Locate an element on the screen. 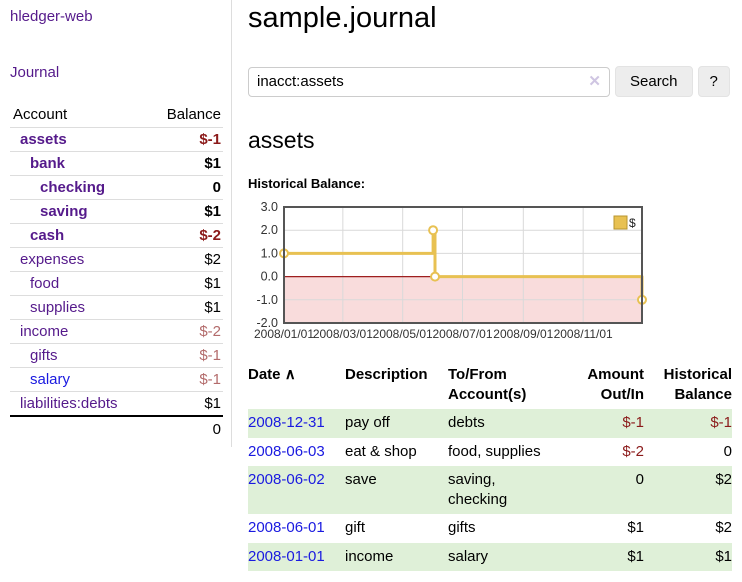  account-row: income $-2 is located at coordinates (116, 331).